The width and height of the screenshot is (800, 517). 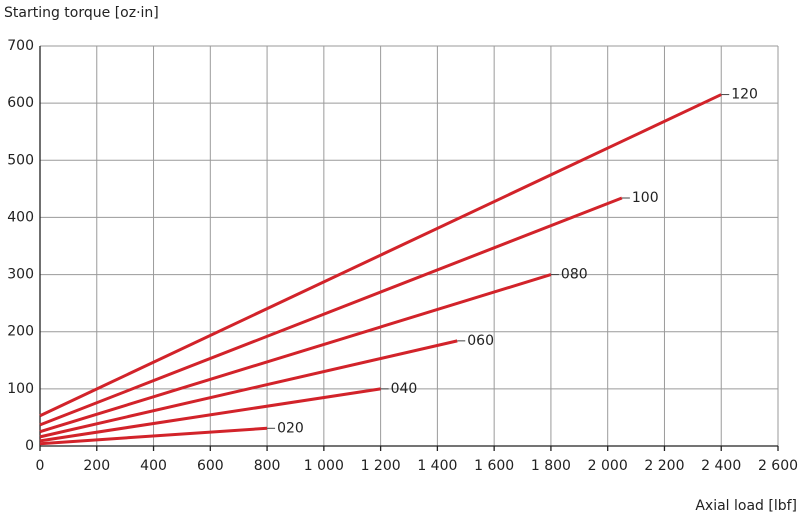 I want to click on series-label: 080, so click(x=574, y=275).